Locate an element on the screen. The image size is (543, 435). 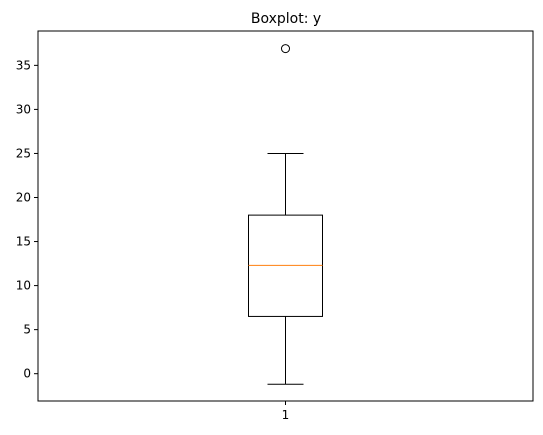
y-tick-label: 20 is located at coordinates (23, 198).